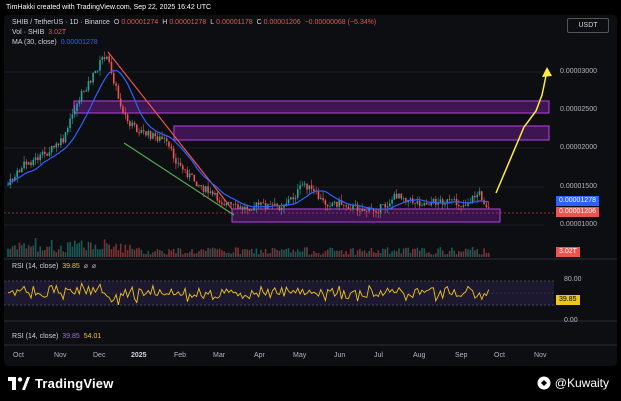  What do you see at coordinates (568, 252) in the screenshot?
I see `volume-badge: 3.02T` at bounding box center [568, 252].